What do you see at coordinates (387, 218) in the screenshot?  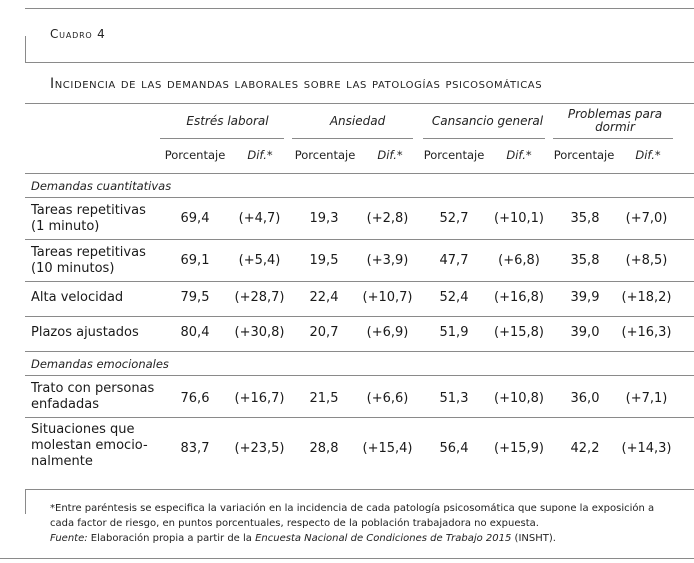 I see `cell: (+2,8)` at bounding box center [387, 218].